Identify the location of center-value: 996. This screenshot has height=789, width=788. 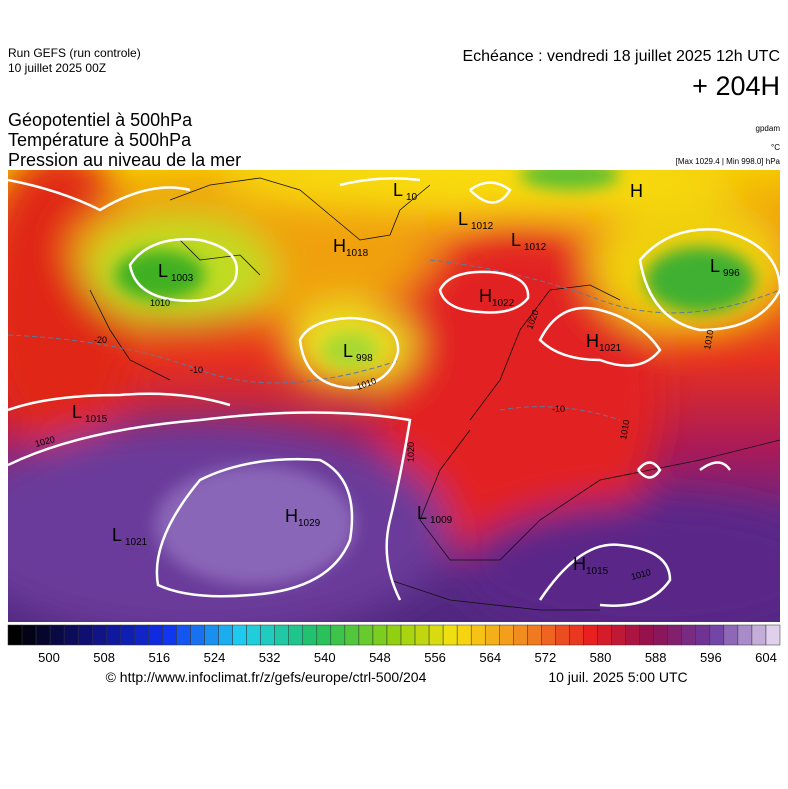
(731, 273).